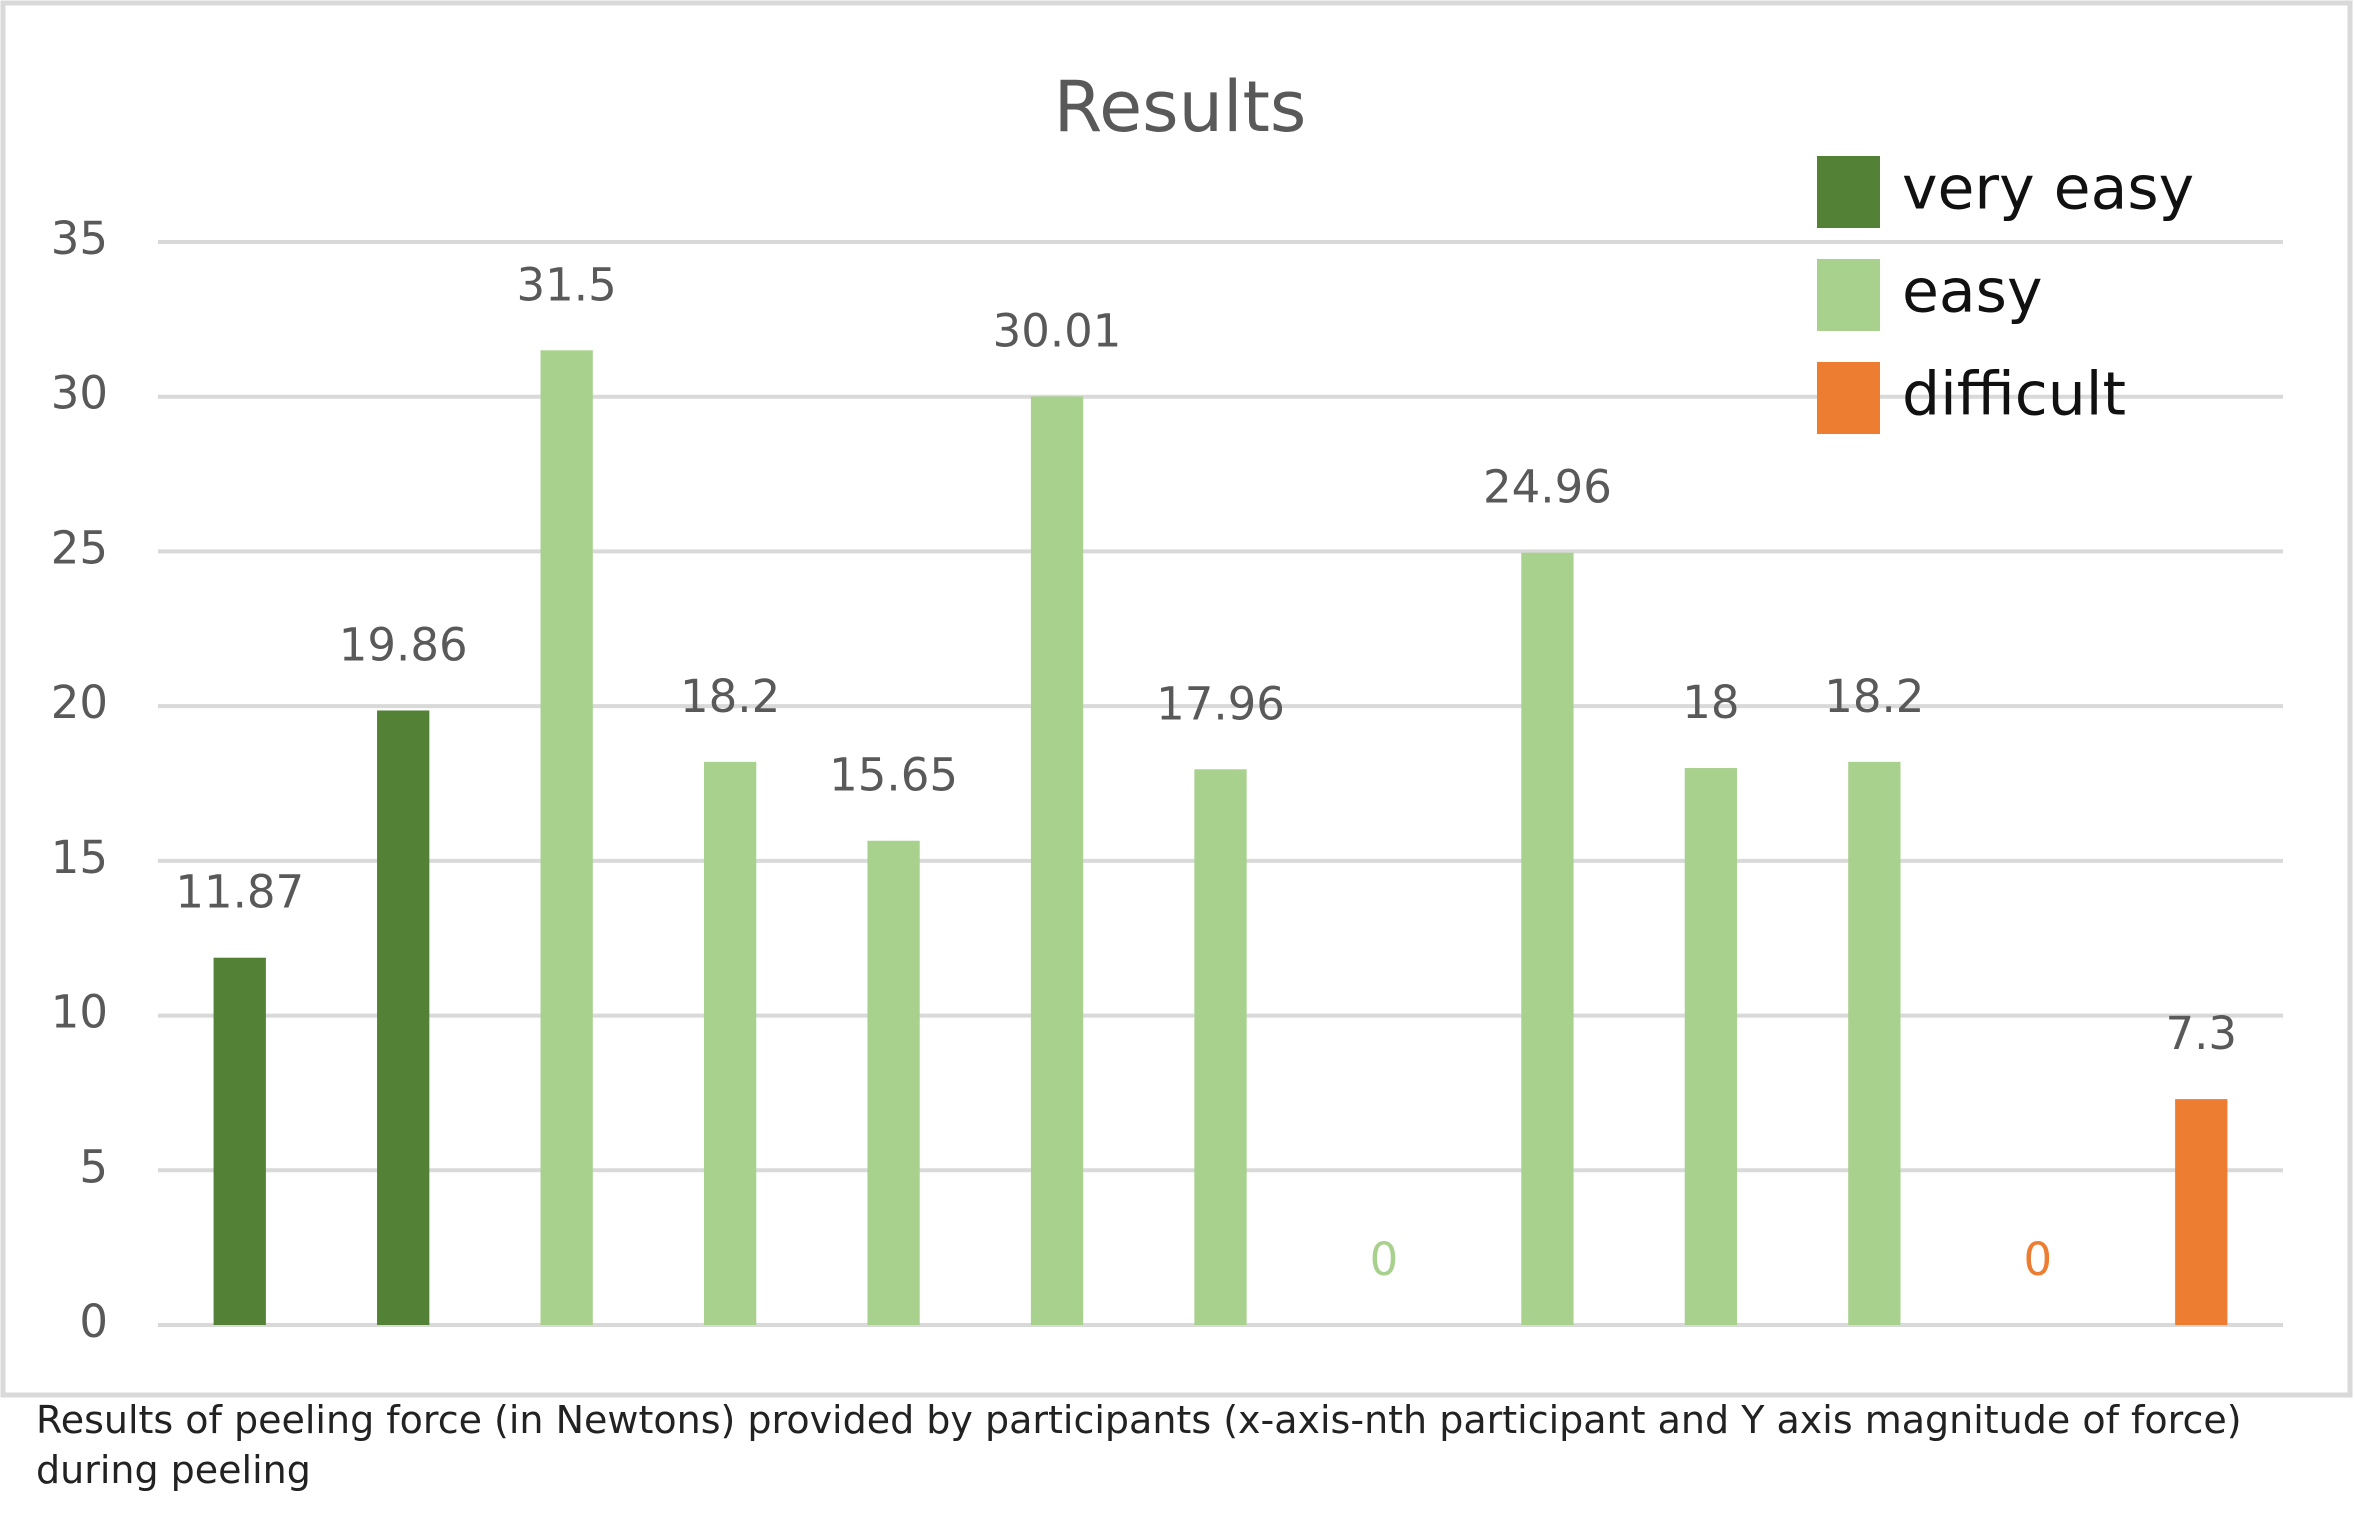 This screenshot has height=1521, width=2355. Describe the element at coordinates (1547, 487) in the screenshot. I see `data-label: 24.96` at that location.